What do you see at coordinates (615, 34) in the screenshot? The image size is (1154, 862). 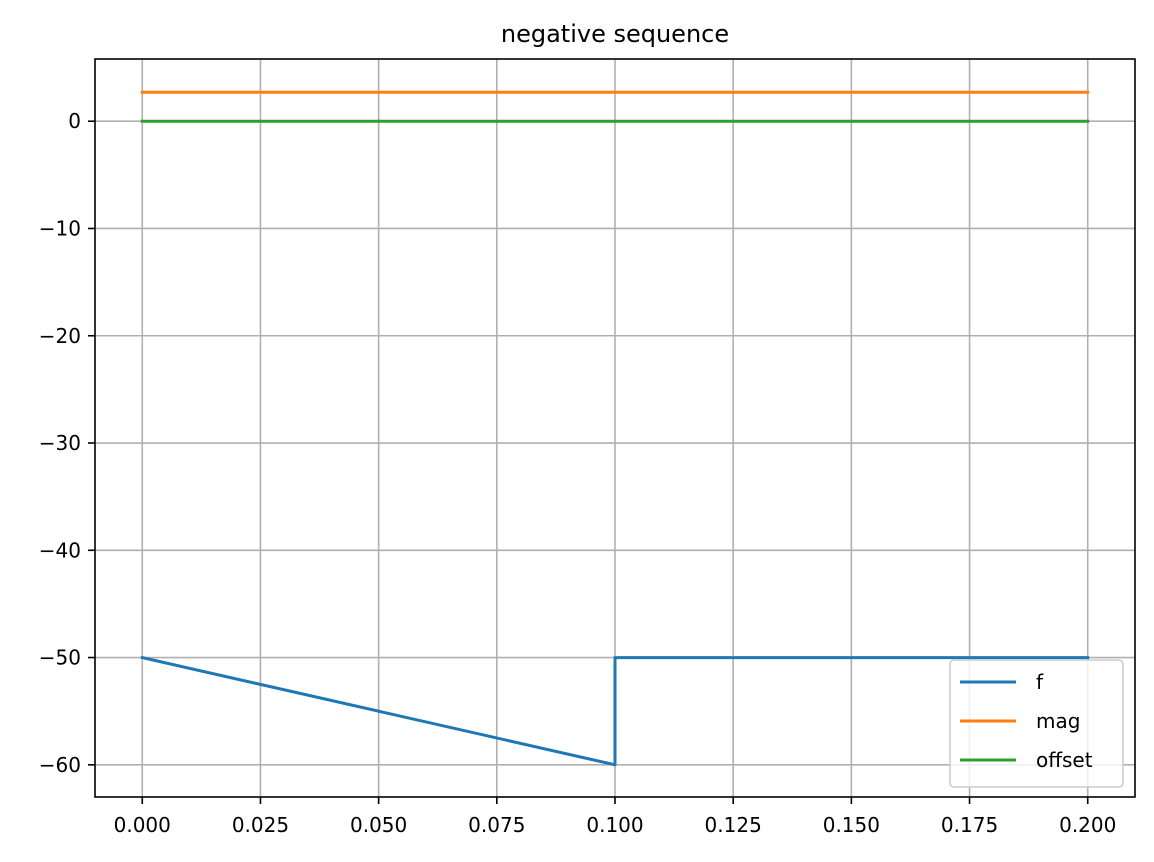 I see `chart-title: negative sequence` at bounding box center [615, 34].